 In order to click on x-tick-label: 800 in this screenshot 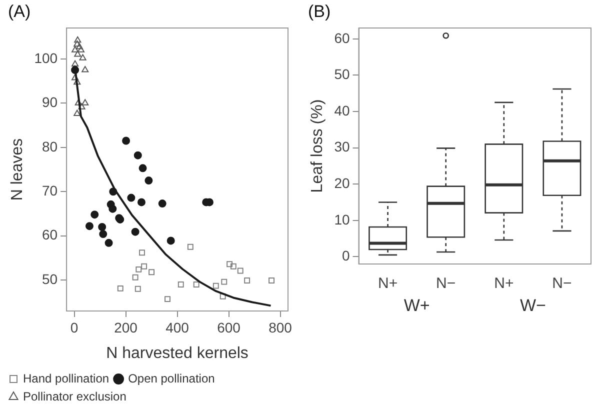, I will do `click(280, 327)`.